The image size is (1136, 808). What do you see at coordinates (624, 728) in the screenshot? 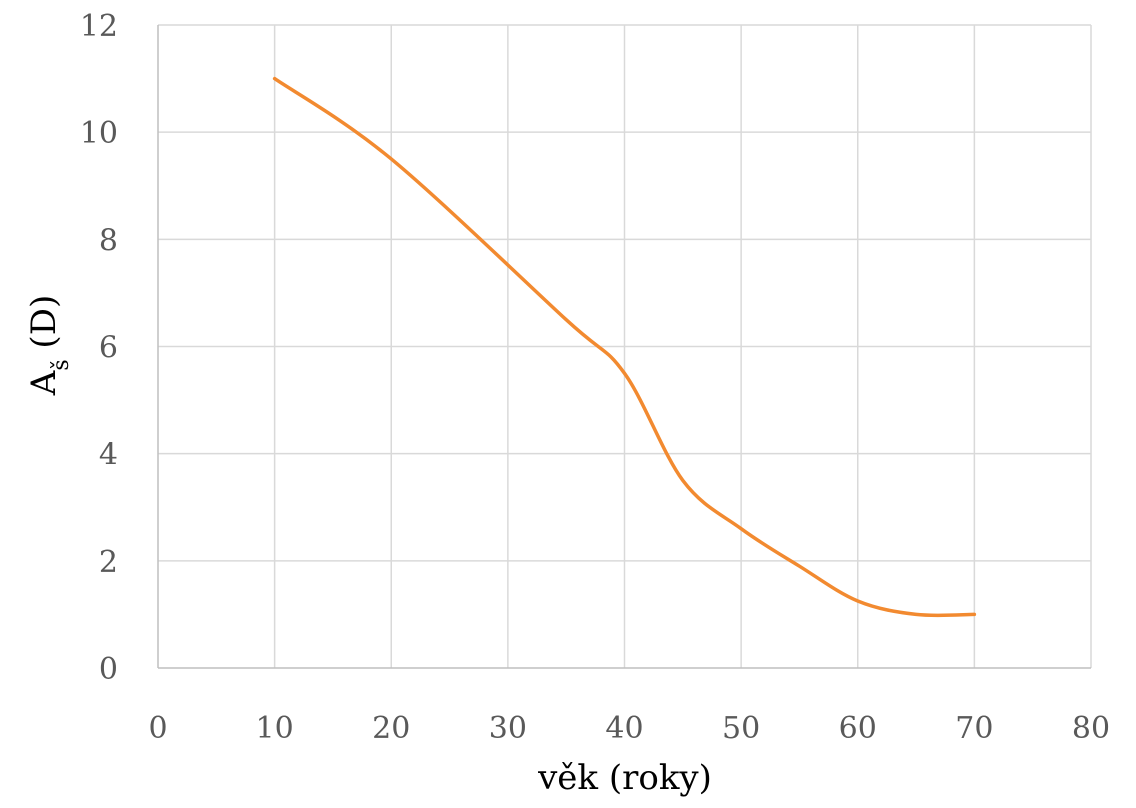
I see `x-tick-label: 40` at bounding box center [624, 728].